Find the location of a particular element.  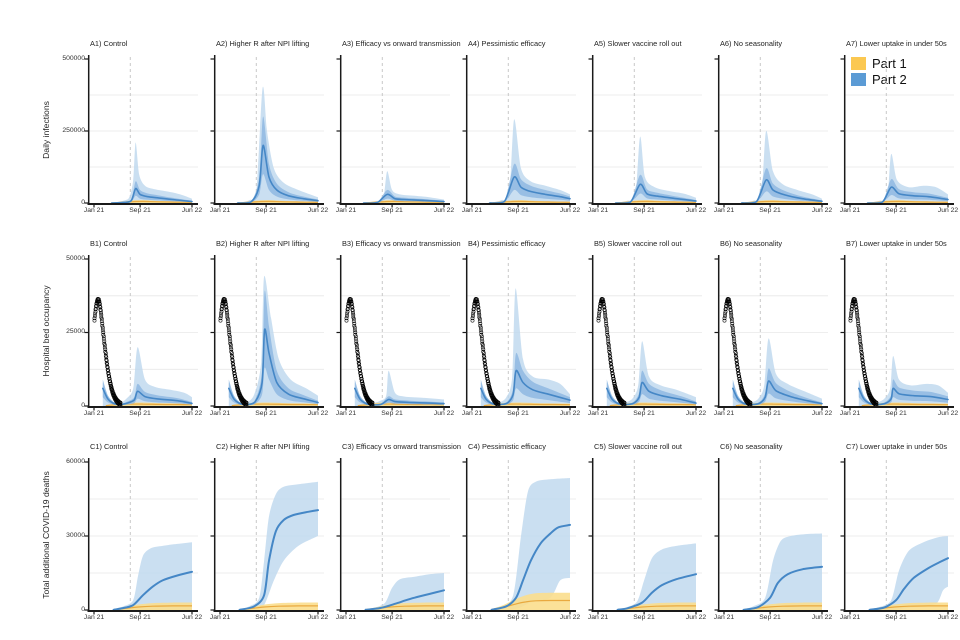

panel-title: B3) Efficacy vs onward transmission is located at coordinates (401, 243).